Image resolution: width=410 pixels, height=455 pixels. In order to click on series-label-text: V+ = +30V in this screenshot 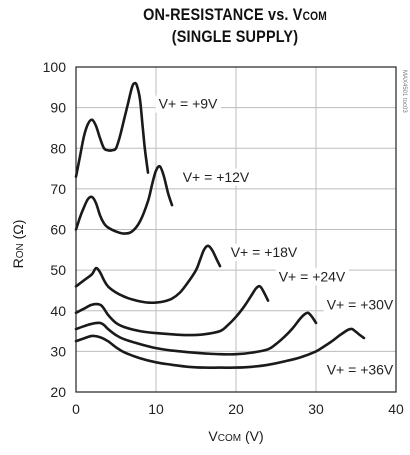, I will do `click(360, 305)`.